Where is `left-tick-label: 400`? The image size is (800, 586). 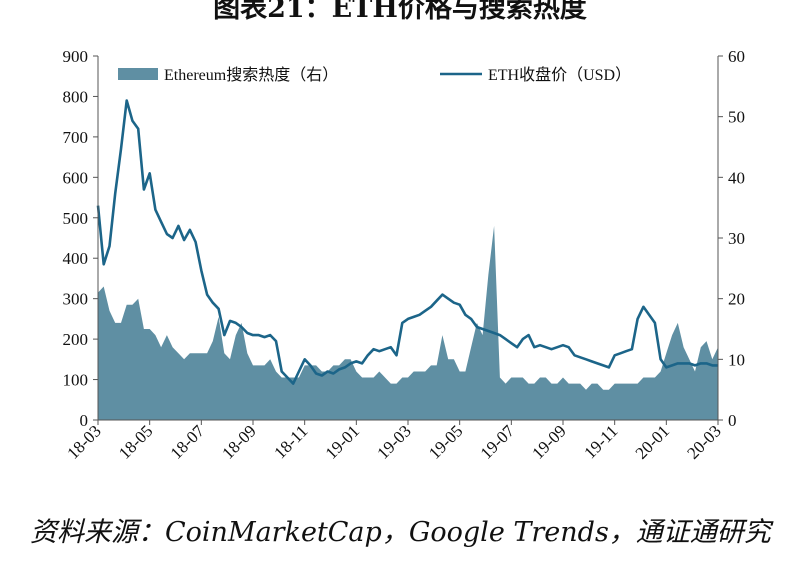 left-tick-label: 400 is located at coordinates (76, 258).